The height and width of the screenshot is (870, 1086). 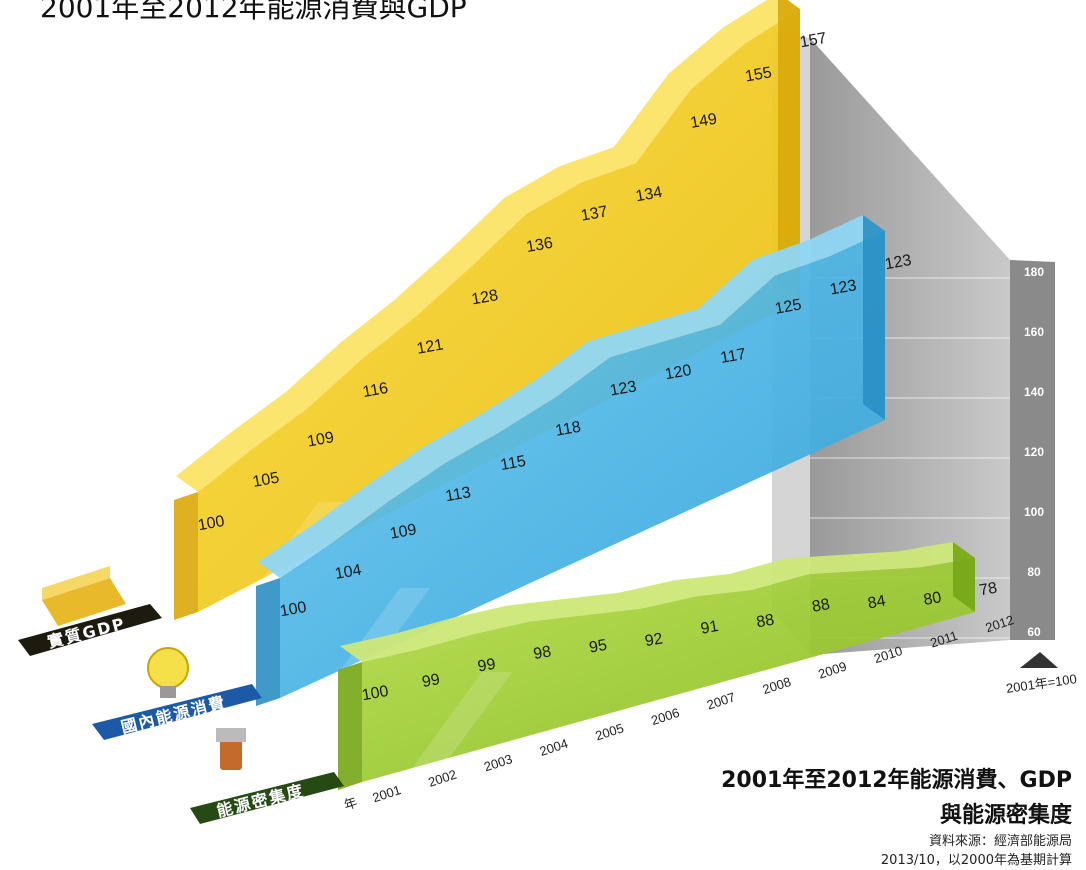 I want to click on plug-icon, so click(x=231, y=755).